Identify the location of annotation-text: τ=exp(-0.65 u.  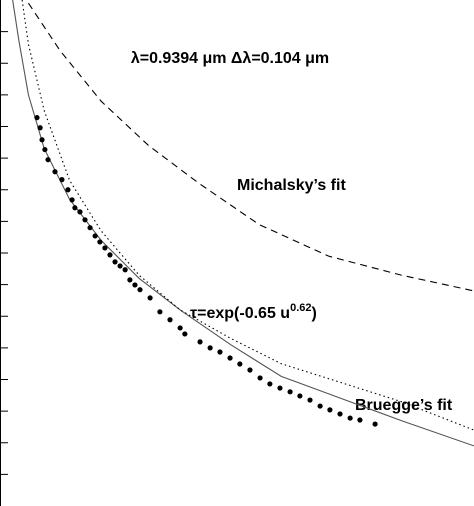
(240, 313).